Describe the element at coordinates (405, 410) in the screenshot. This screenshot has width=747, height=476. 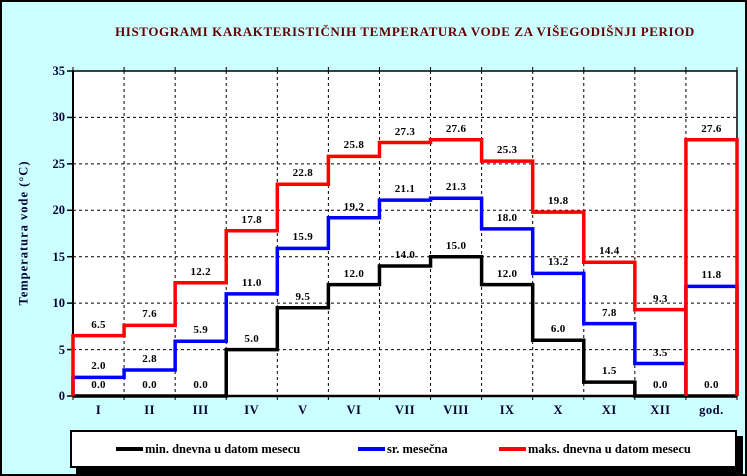
I see `x-category-label: VII` at that location.